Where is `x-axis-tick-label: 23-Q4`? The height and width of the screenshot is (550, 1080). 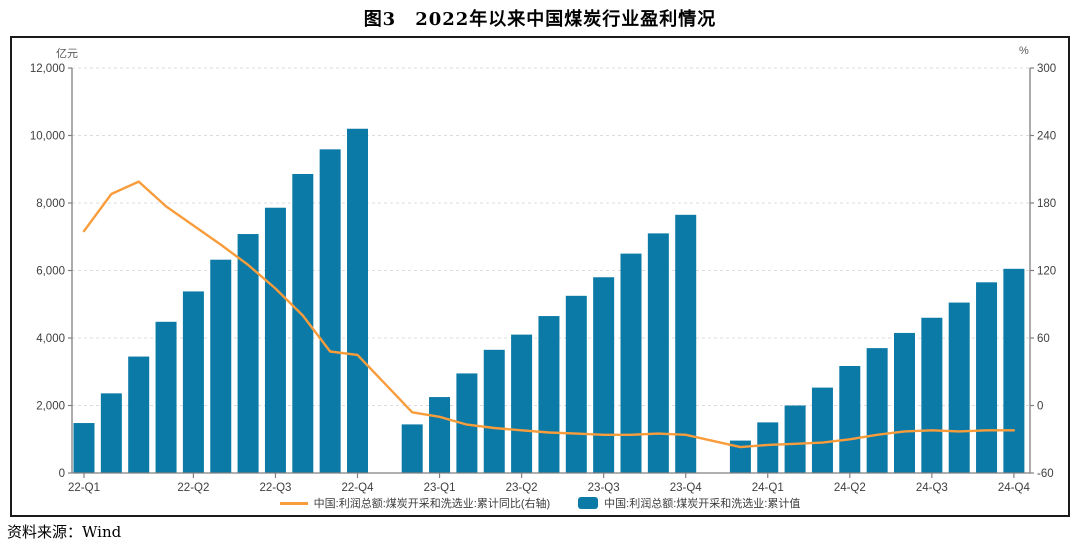
x-axis-tick-label: 23-Q4 is located at coordinates (686, 488).